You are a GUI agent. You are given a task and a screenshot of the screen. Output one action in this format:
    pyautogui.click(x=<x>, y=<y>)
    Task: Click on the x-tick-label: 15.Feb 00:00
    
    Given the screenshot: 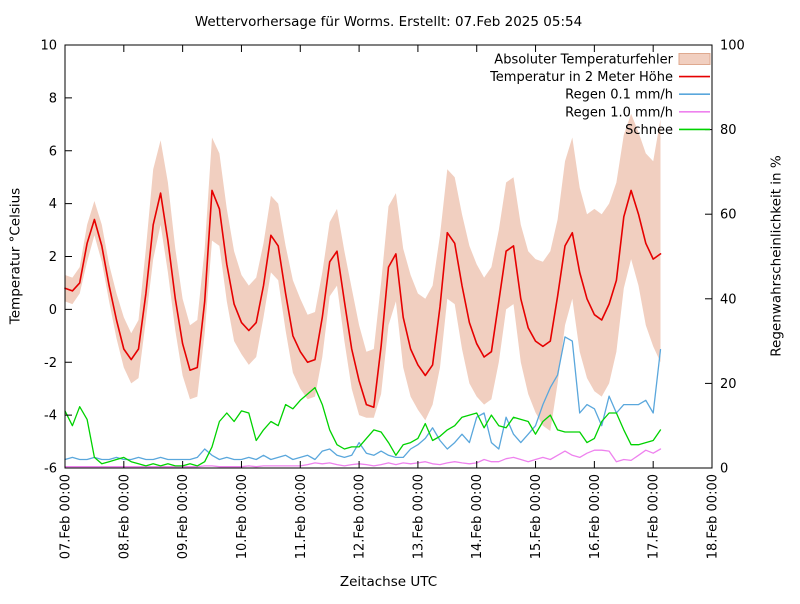 What is the action you would take?
    pyautogui.click(x=536, y=516)
    